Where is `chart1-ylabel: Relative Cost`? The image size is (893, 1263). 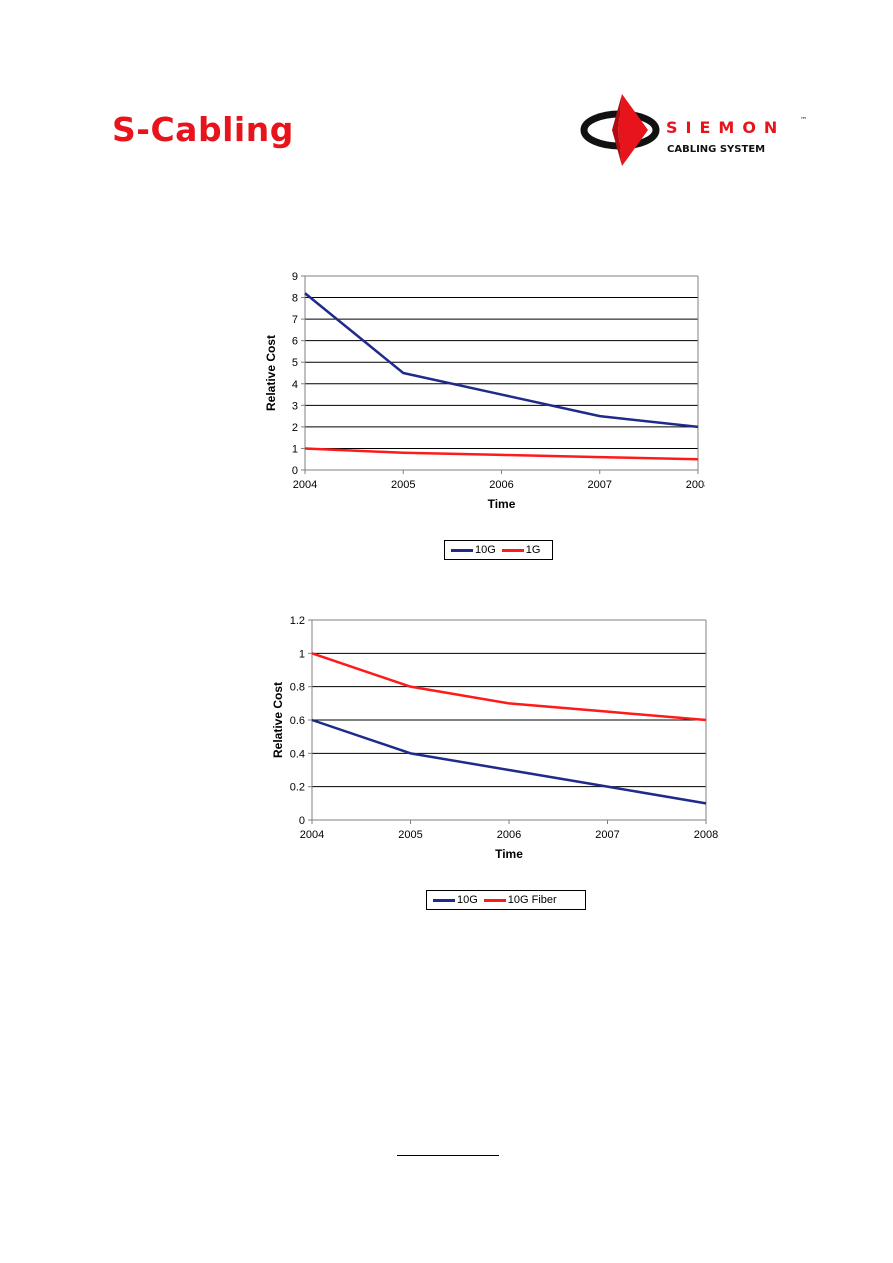
chart1-ylabel: Relative Cost is located at coordinates (271, 373).